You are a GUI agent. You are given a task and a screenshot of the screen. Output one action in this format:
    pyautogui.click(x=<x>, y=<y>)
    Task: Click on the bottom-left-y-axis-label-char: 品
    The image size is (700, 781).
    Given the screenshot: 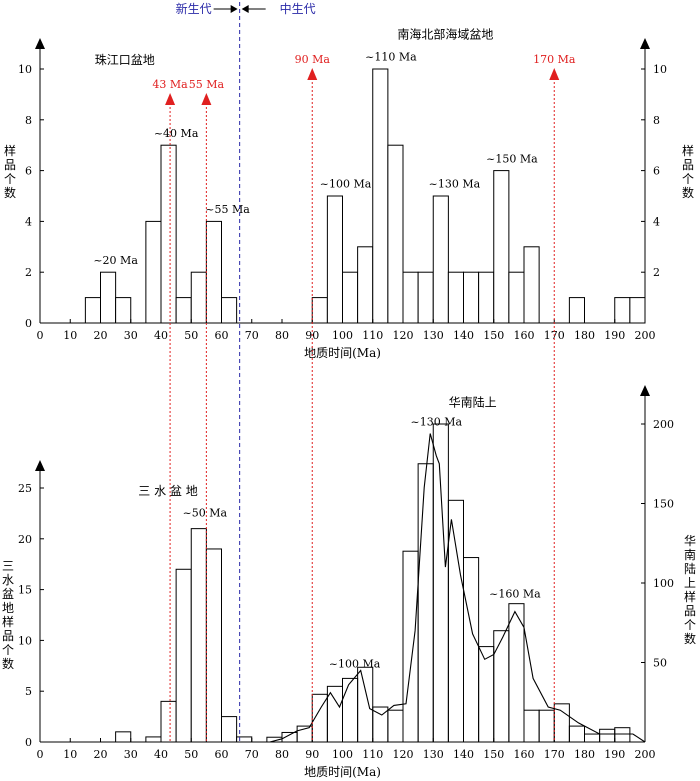 What is the action you would take?
    pyautogui.click(x=8, y=636)
    